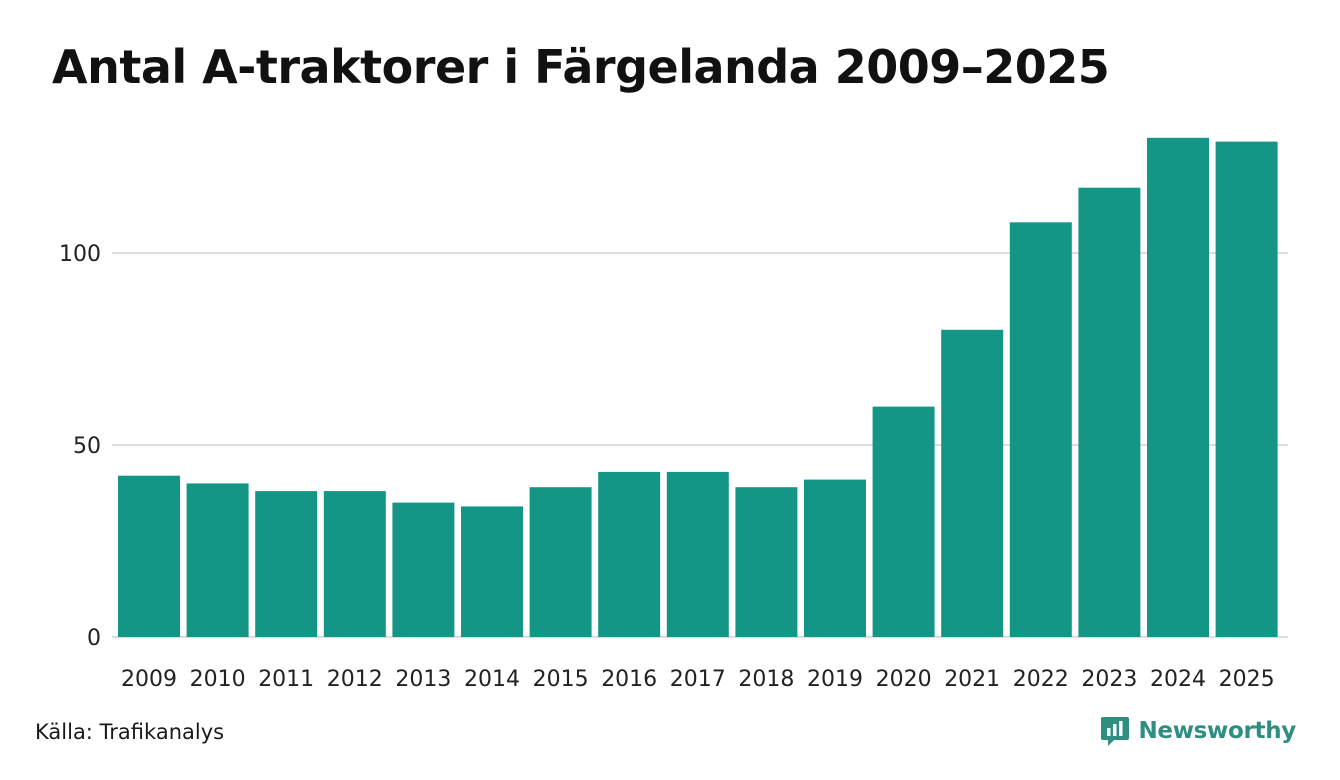 The image size is (1340, 780). Describe the element at coordinates (629, 679) in the screenshot. I see `x-tick-label: 2016` at that location.